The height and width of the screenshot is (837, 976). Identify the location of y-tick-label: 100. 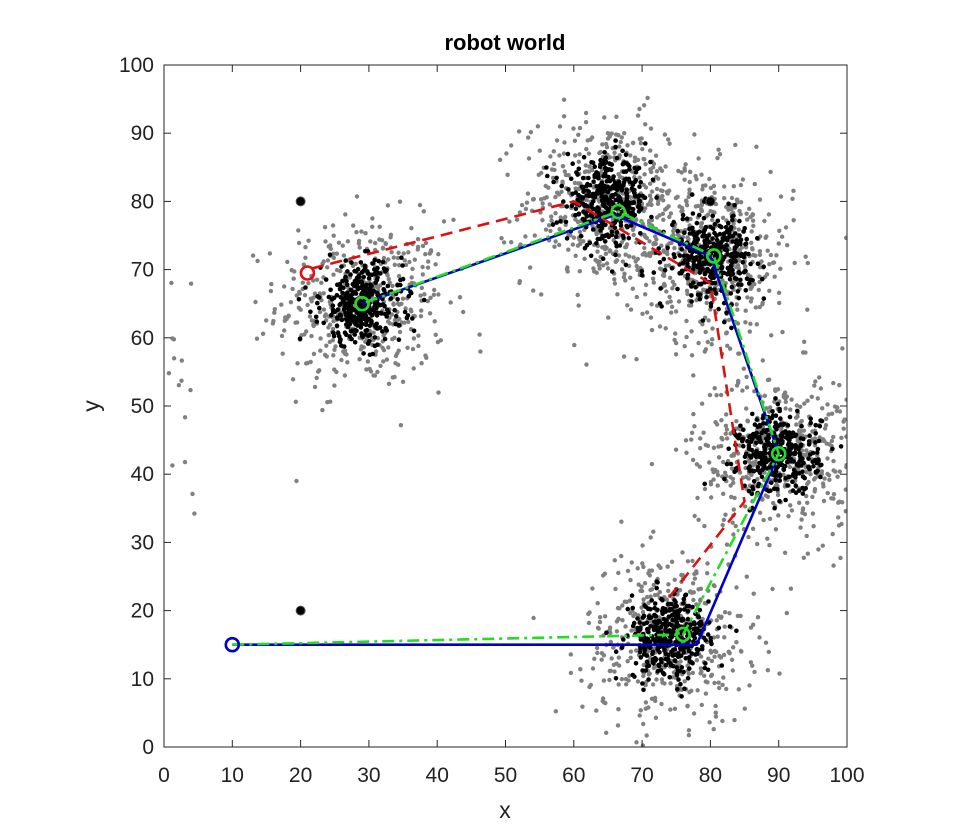
(136, 65).